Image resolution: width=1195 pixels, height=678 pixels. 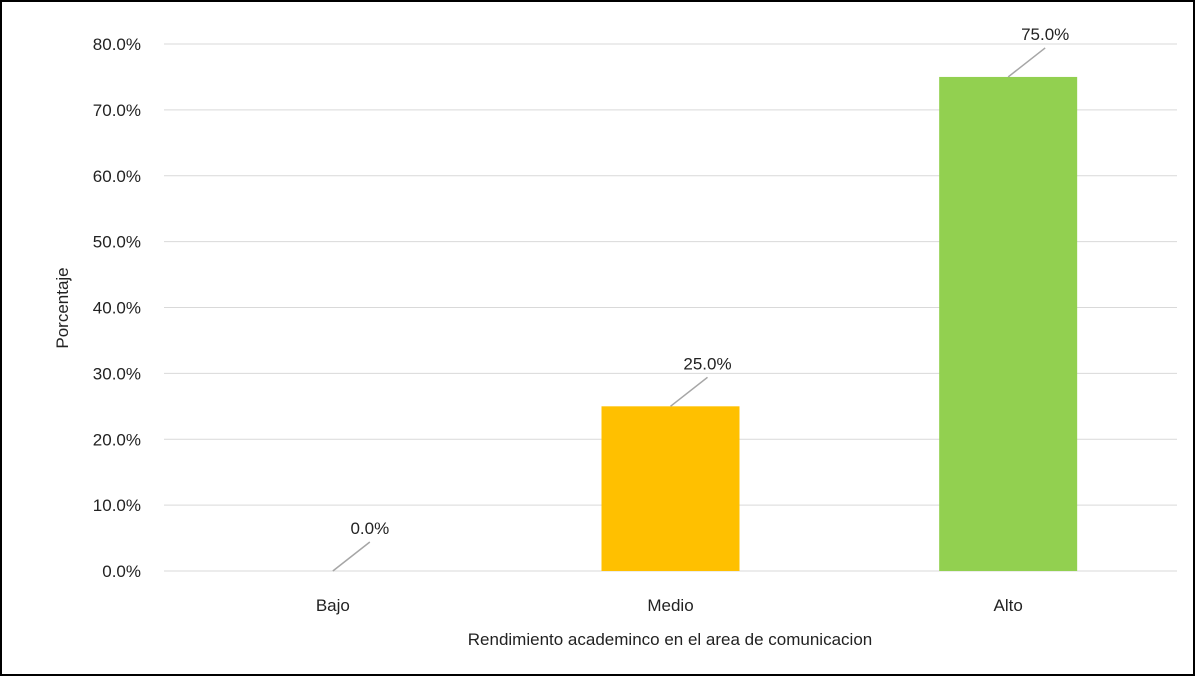 I want to click on x-tick-label: Alto, so click(x=1008, y=605).